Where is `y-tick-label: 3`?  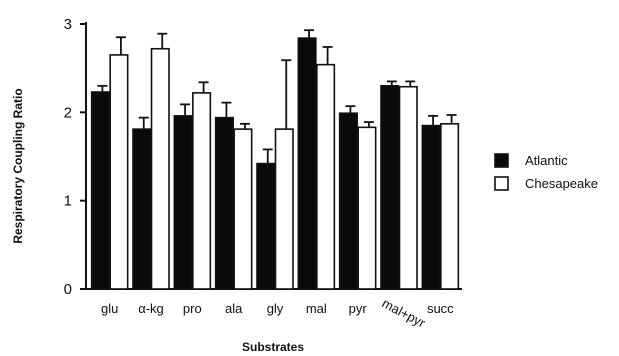
y-tick-label: 3 is located at coordinates (68, 24).